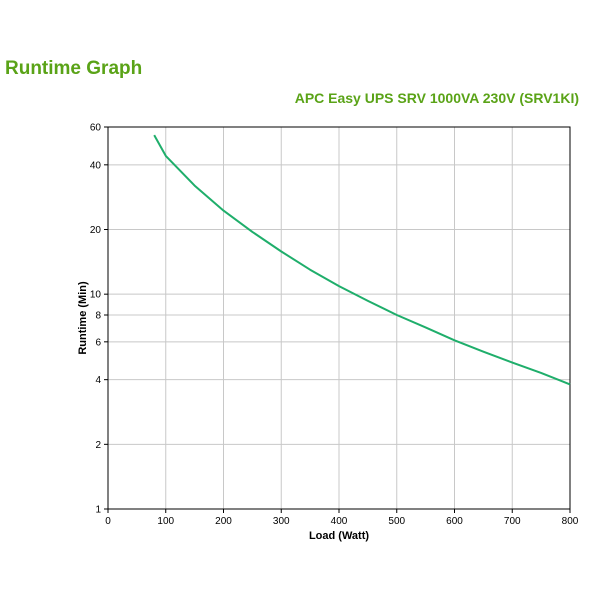  I want to click on y-tick-label: 40, so click(96, 165).